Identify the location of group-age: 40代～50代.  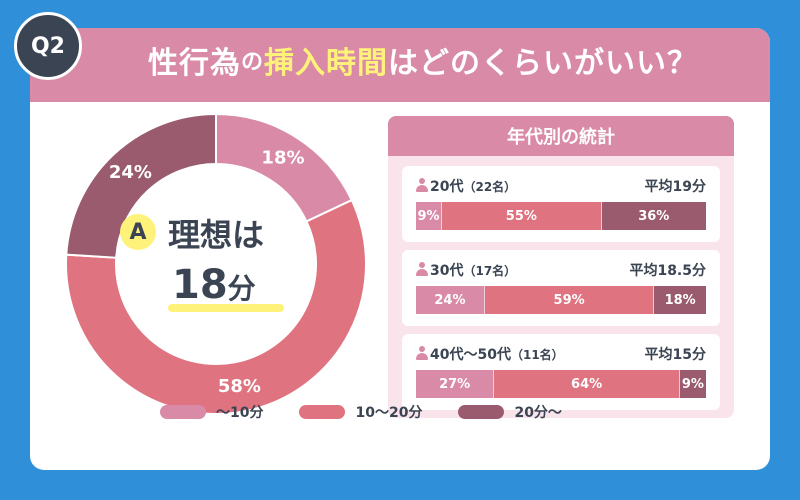
(470, 355).